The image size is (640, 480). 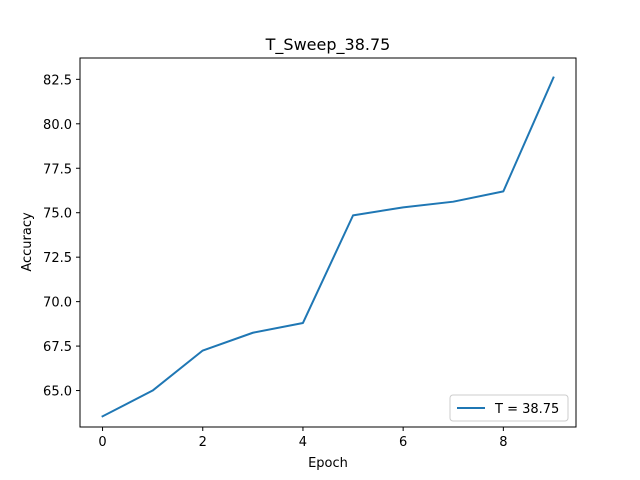 I want to click on x-tick-label-3: 6, so click(x=403, y=442).